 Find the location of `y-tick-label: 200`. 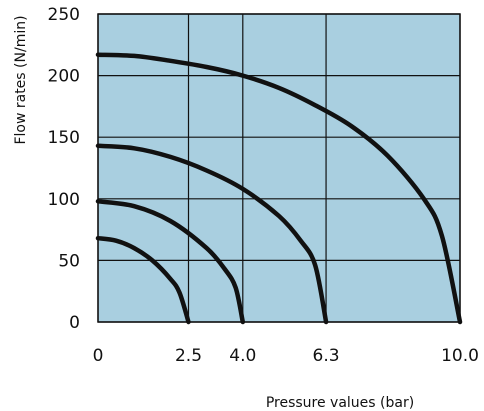

y-tick-label: 200 is located at coordinates (64, 77).